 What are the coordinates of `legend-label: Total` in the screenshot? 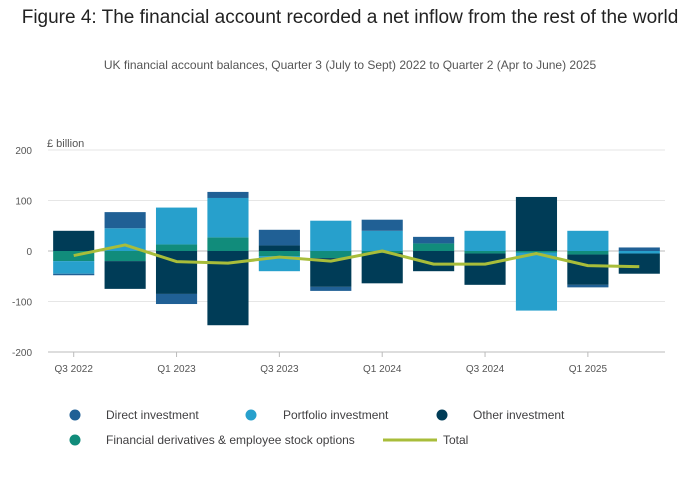 It's located at (455, 440).